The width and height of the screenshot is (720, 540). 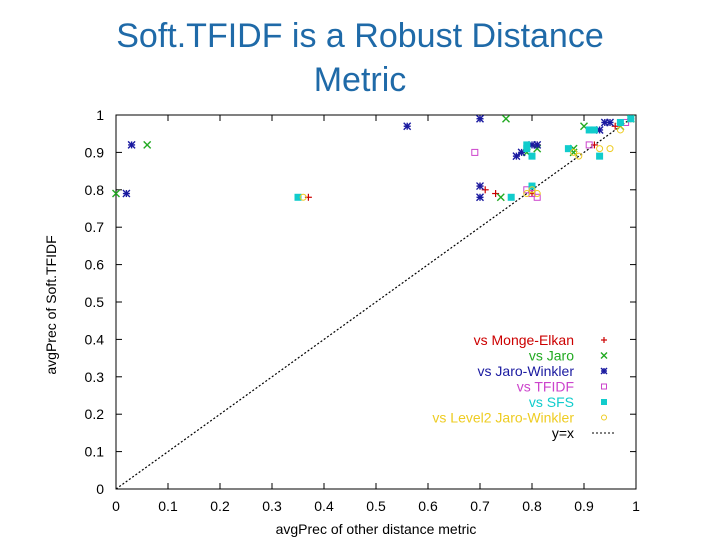 I want to click on x-tick-label: 0.8, so click(x=532, y=506).